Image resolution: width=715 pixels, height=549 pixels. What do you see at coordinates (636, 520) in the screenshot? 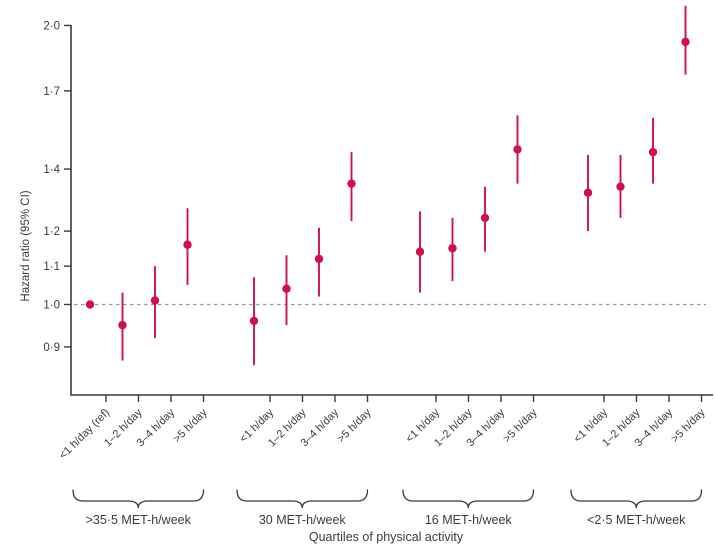
I see `group-label: <2·5 MET-h/week` at bounding box center [636, 520].